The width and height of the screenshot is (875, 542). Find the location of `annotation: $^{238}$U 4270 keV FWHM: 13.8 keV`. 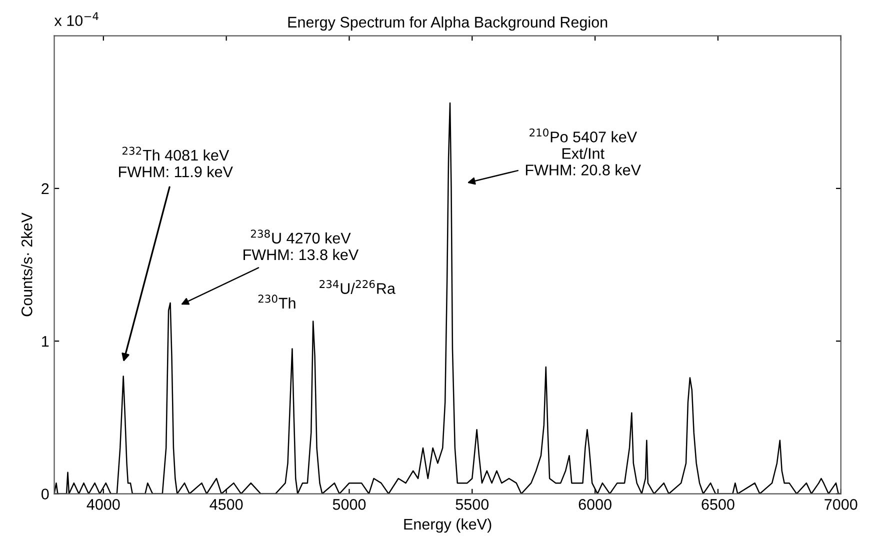

annotation: $^{238}$U 4270 keV FWHM: 13.8 keV is located at coordinates (301, 245).